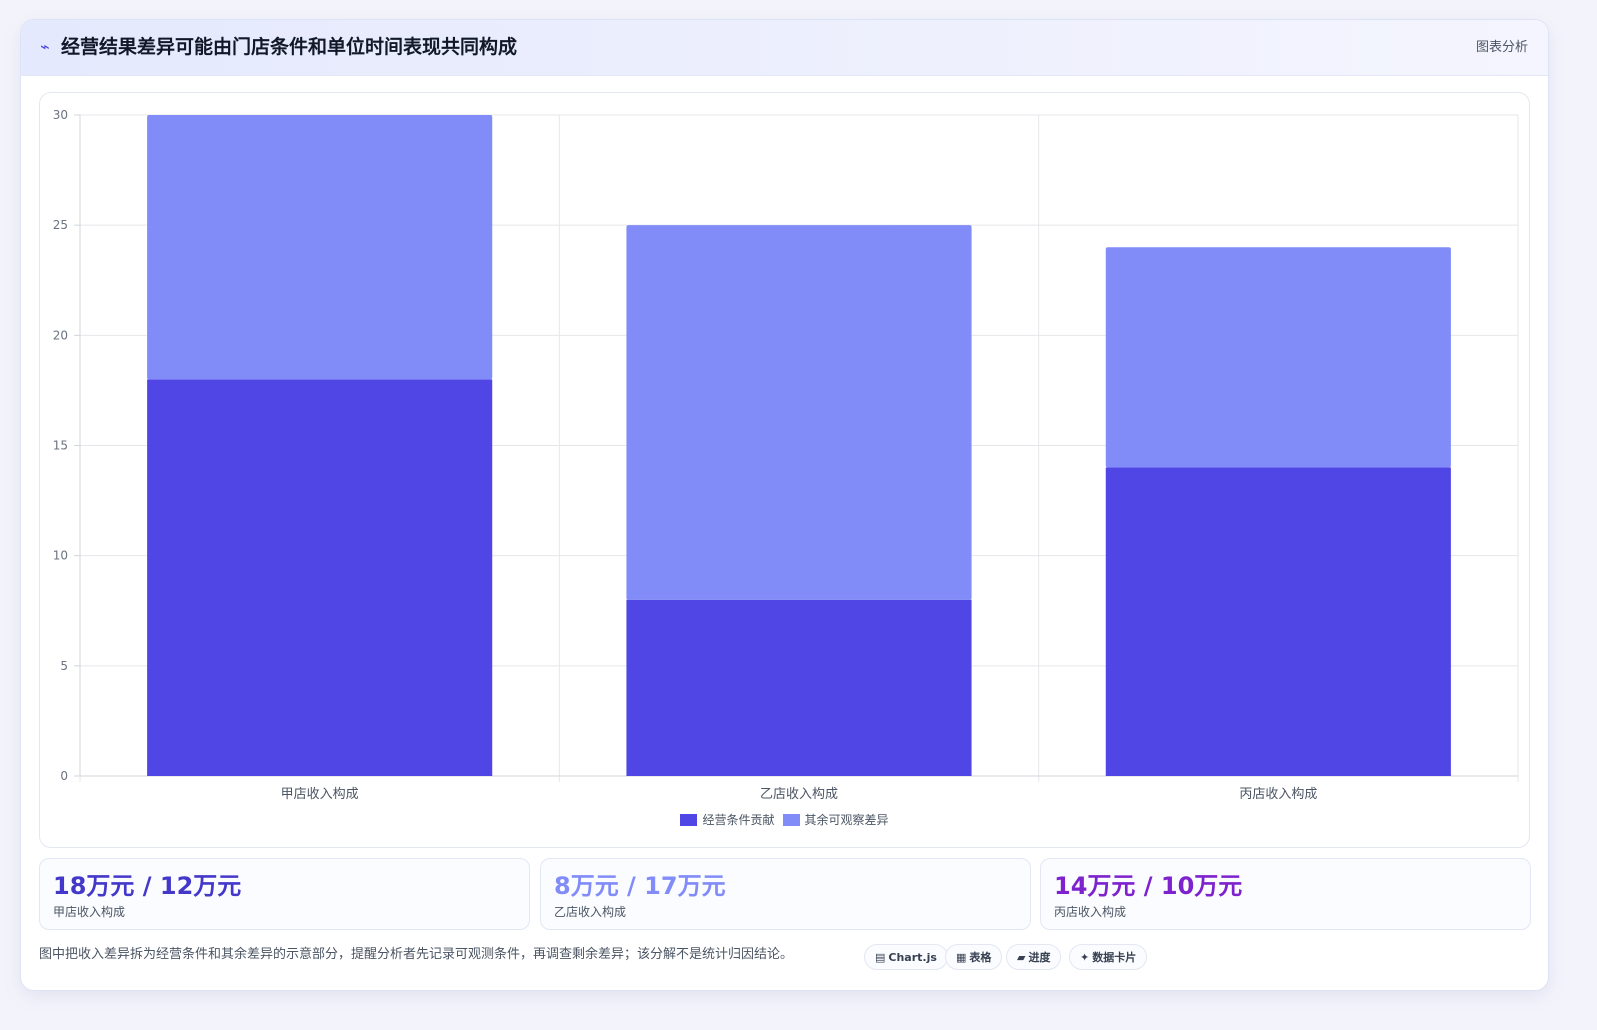 This screenshot has width=1597, height=1030. I want to click on chart-legend: 经营条件贡献 其余可观察差异, so click(784, 819).